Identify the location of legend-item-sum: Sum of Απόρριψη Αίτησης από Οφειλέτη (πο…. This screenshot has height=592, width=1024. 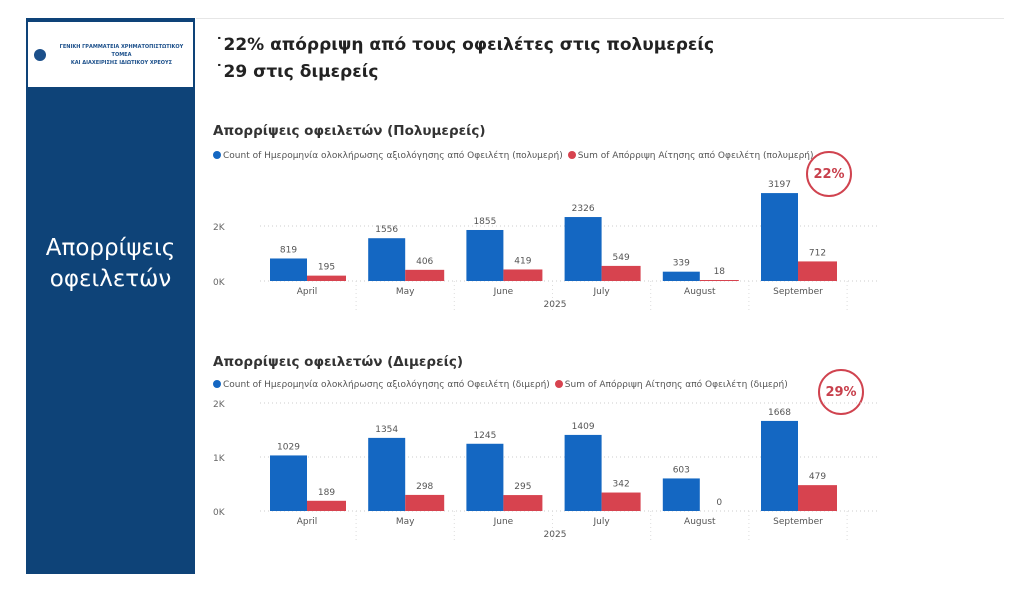
(690, 156).